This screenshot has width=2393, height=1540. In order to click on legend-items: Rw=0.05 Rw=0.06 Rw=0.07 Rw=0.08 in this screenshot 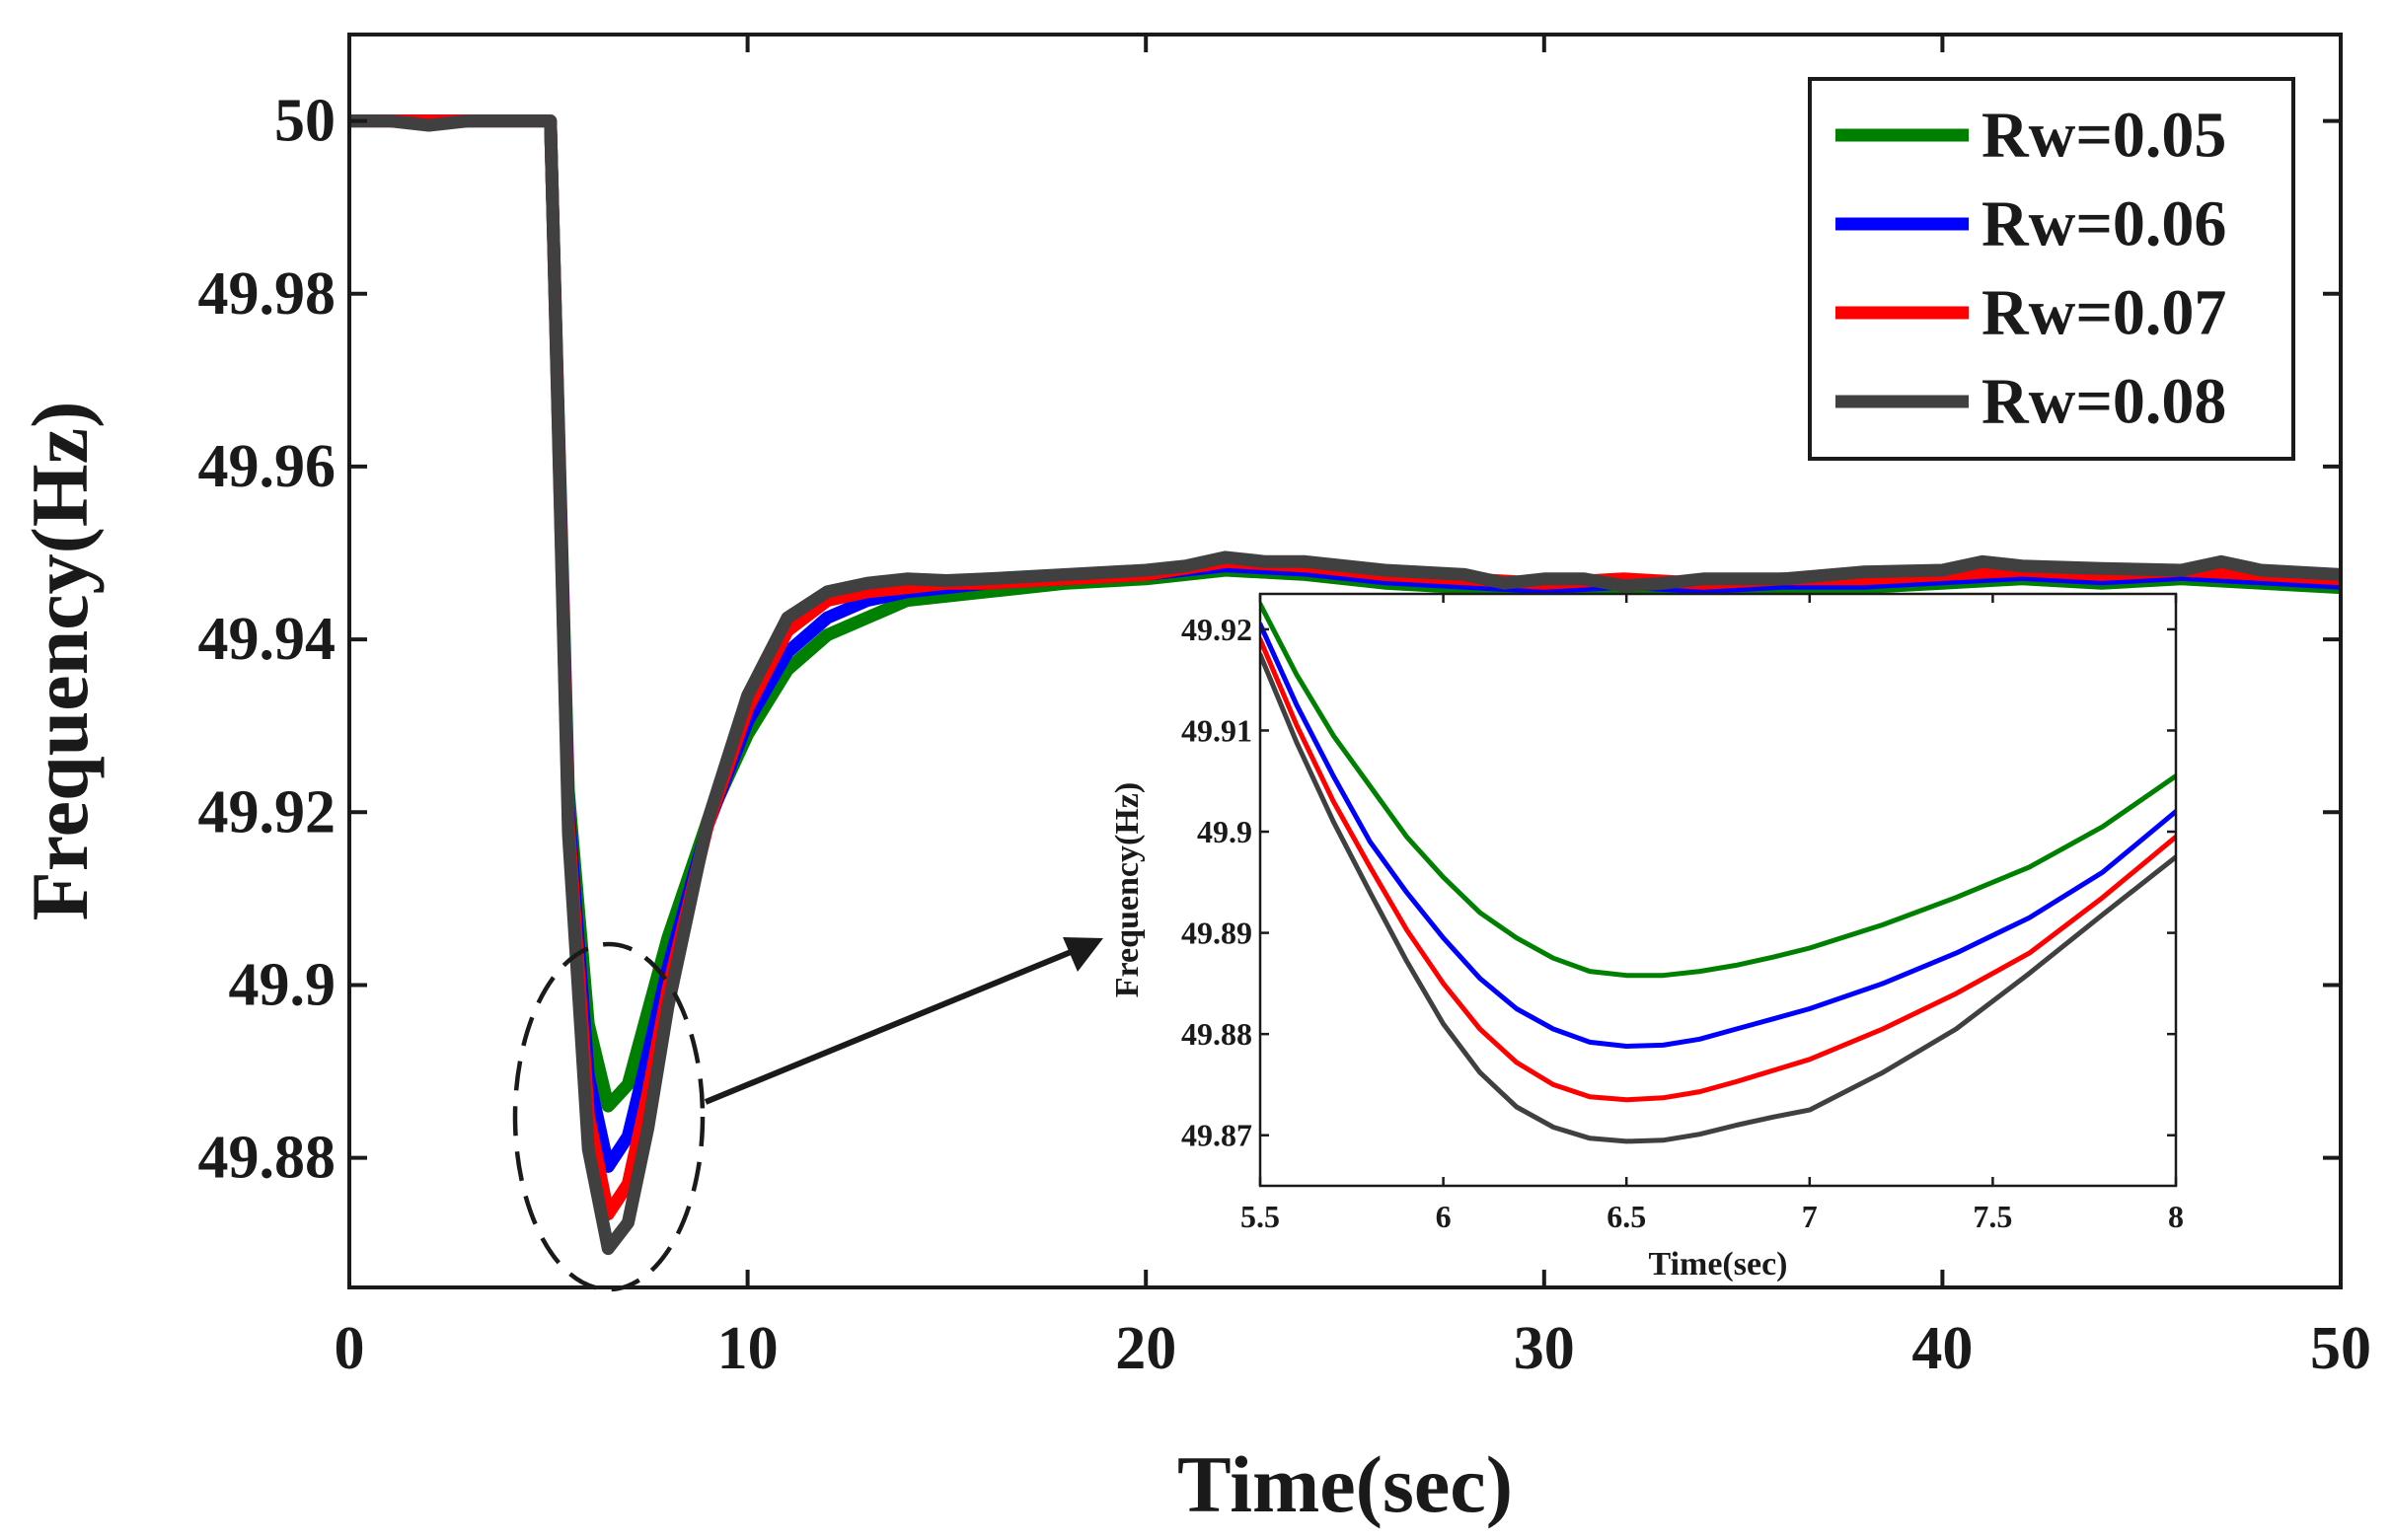, I will do `click(2030, 269)`.